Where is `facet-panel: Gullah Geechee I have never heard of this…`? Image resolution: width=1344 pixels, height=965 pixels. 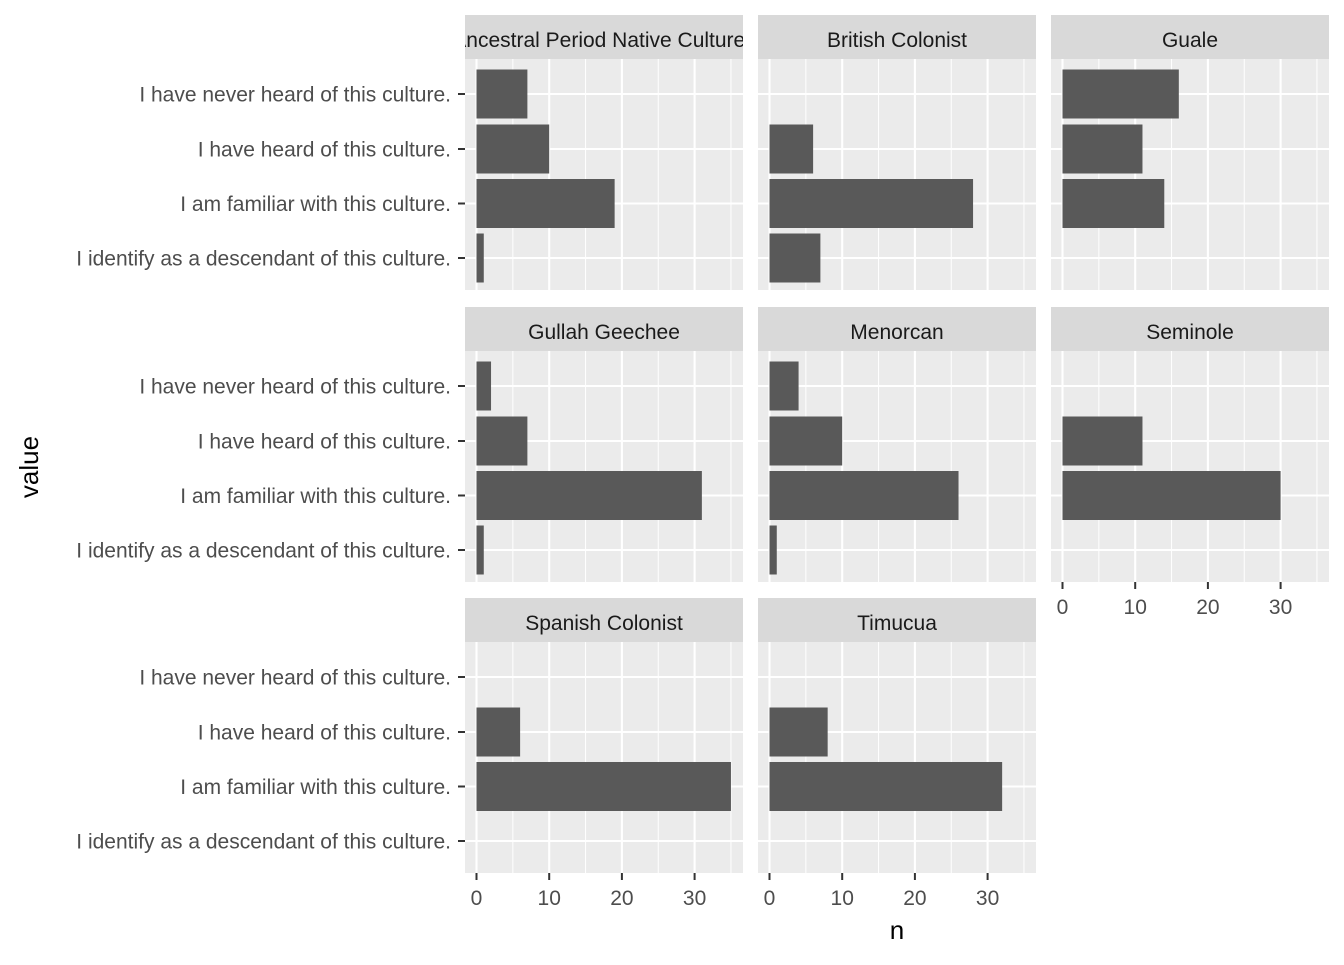 facet-panel: Gullah Geechee I have never heard of this… is located at coordinates (409, 444).